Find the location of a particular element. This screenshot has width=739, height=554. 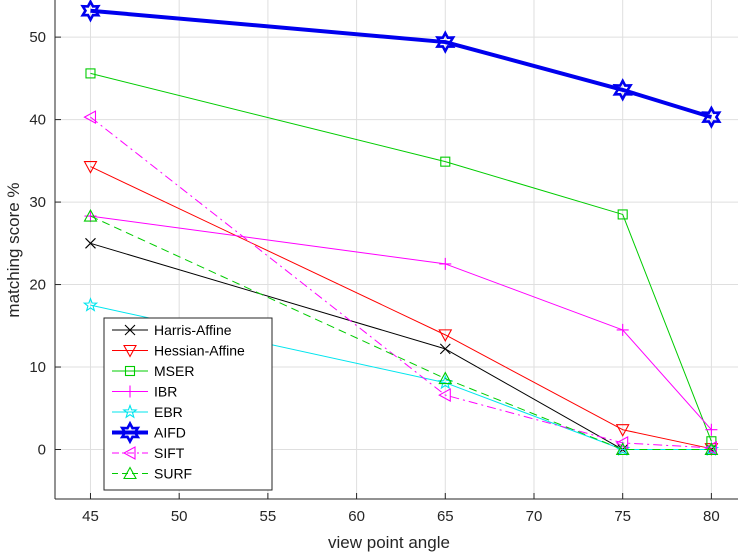

y-tick-label: 40 is located at coordinates (37, 120).